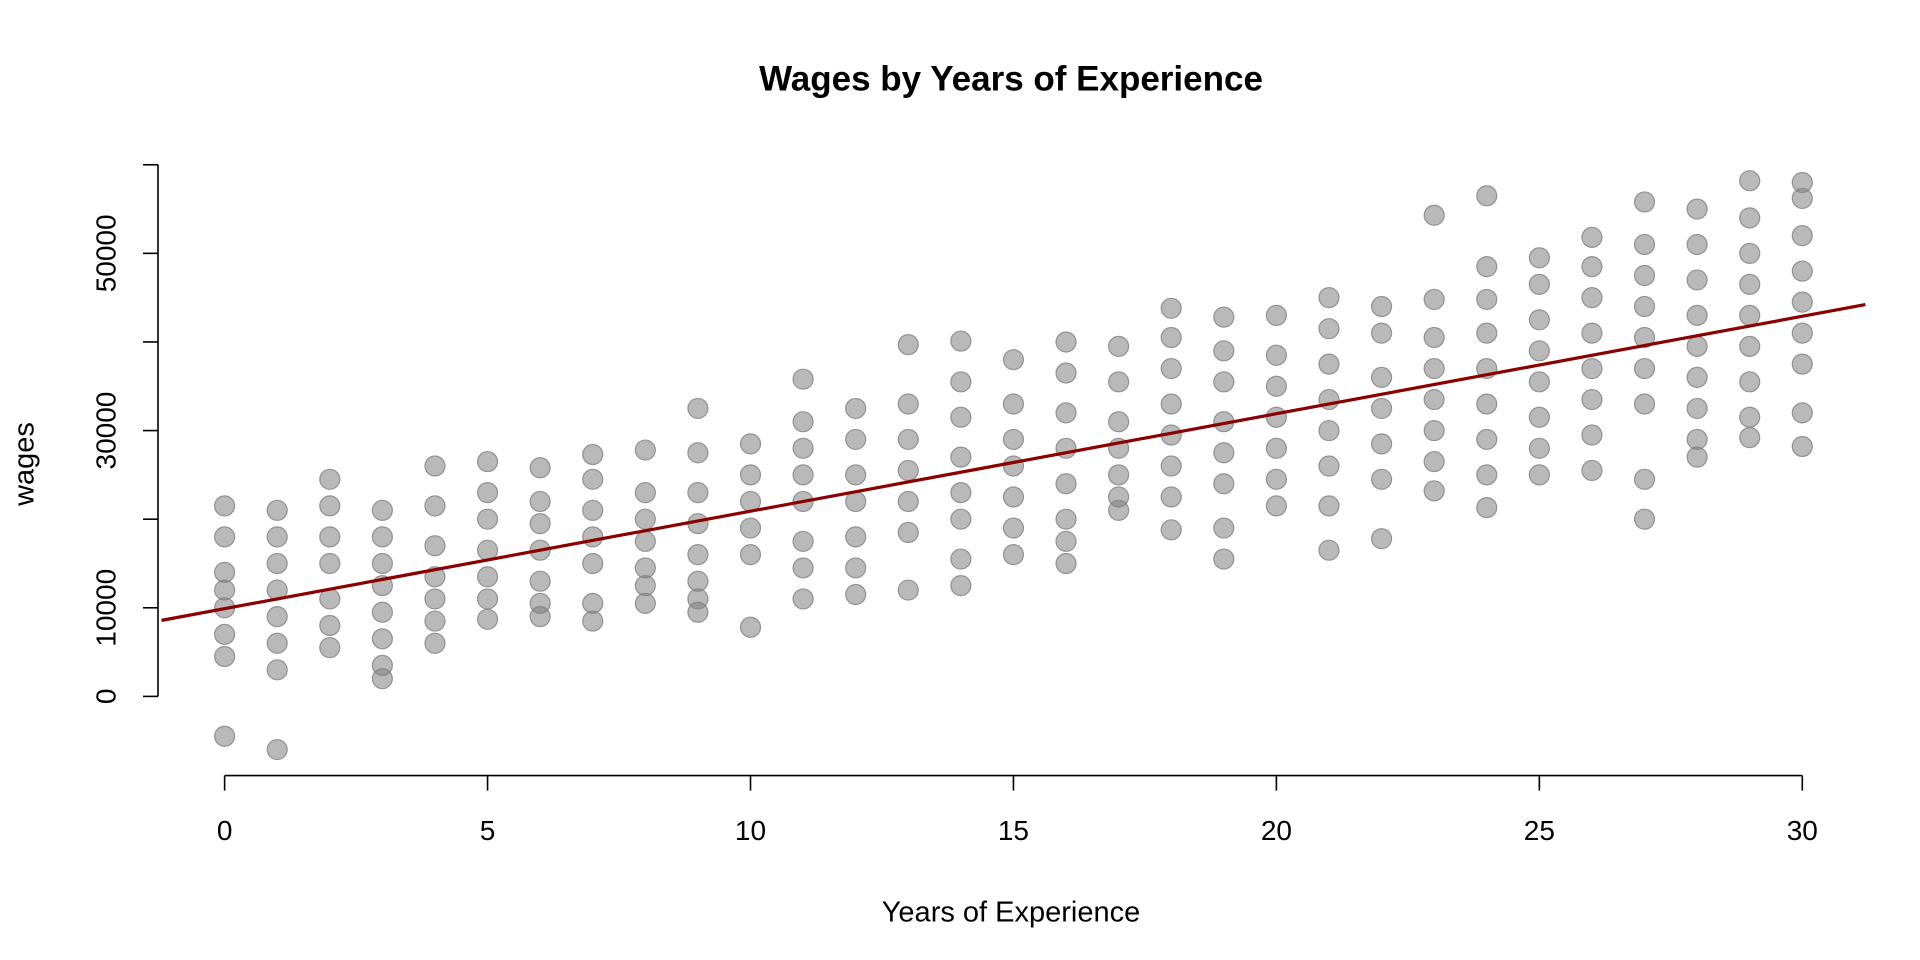 The image size is (1920, 960). Describe the element at coordinates (105, 253) in the screenshot. I see `y-tick-label: 50000` at that location.